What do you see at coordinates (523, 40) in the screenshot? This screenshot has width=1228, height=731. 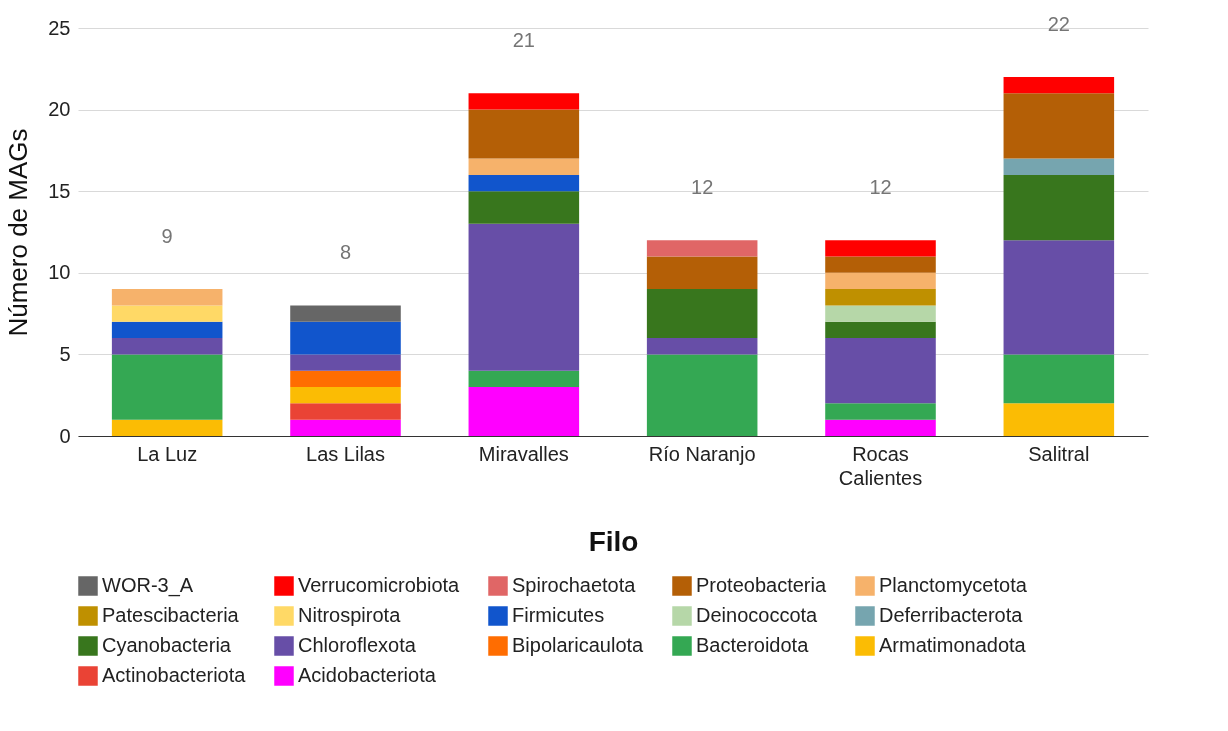 I see `total-label: 21` at bounding box center [523, 40].